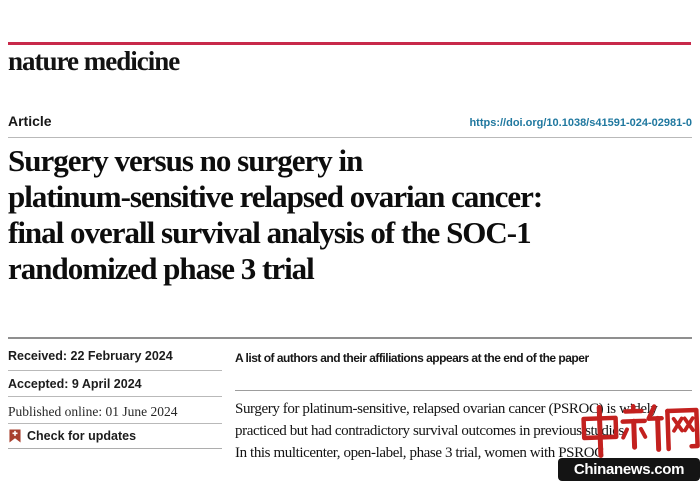 Image resolution: width=700 pixels, height=483 pixels. What do you see at coordinates (185, 160) in the screenshot?
I see `title-line: Surgery versus no surgery in` at bounding box center [185, 160].